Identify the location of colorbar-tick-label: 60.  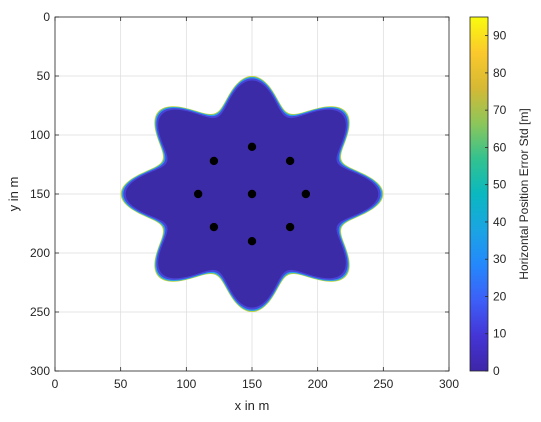
(500, 147).